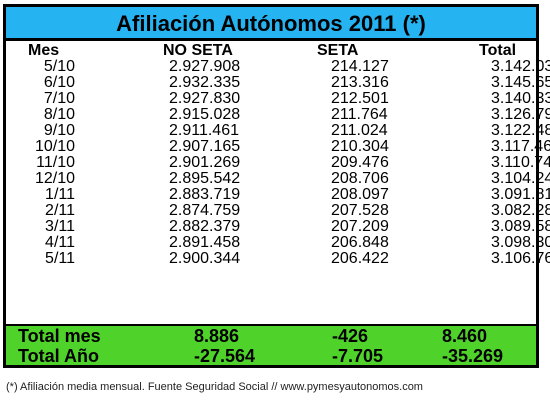  I want to click on table-row: 3/11 2.882.379 207.209 3.089.588, so click(278, 226).